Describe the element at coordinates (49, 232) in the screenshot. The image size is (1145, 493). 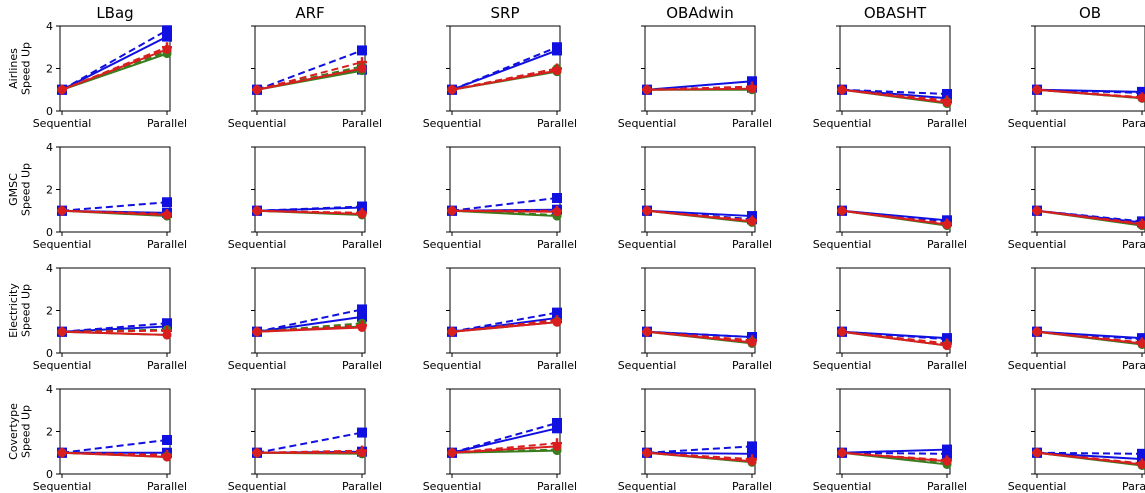
I see `y-tick-label: 0` at that location.